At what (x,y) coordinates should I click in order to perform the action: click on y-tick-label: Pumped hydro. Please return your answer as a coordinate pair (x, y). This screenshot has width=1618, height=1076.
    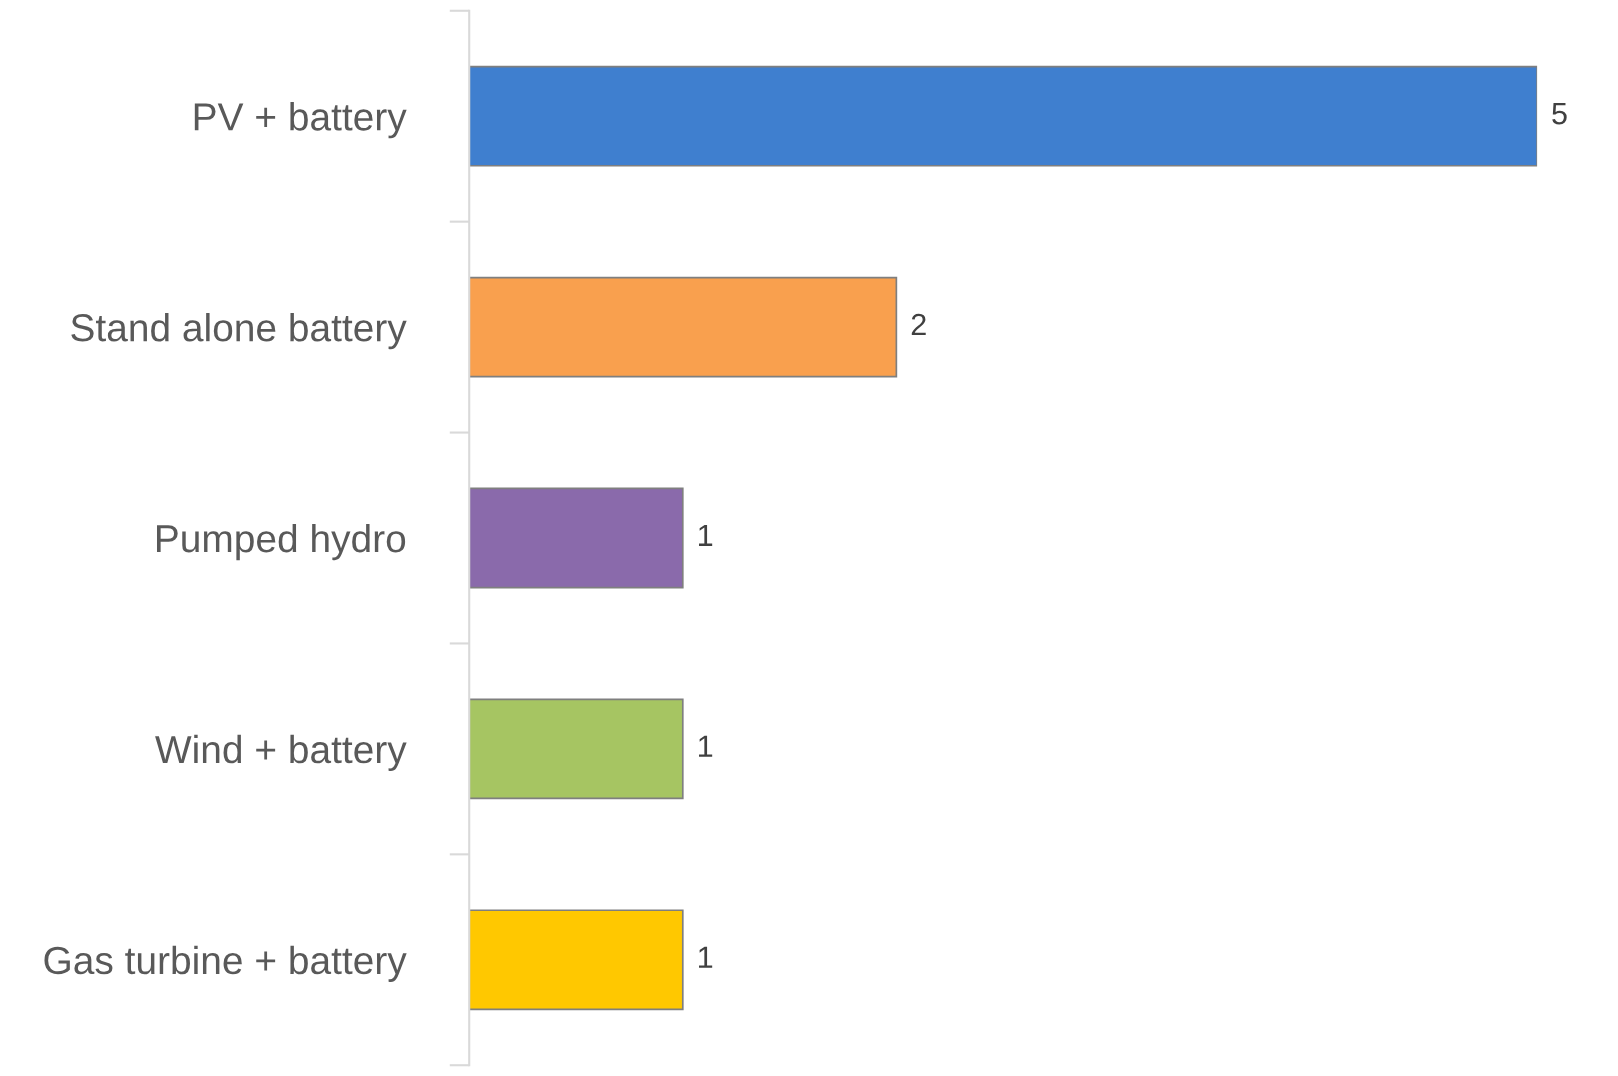
    Looking at the image, I should click on (281, 542).